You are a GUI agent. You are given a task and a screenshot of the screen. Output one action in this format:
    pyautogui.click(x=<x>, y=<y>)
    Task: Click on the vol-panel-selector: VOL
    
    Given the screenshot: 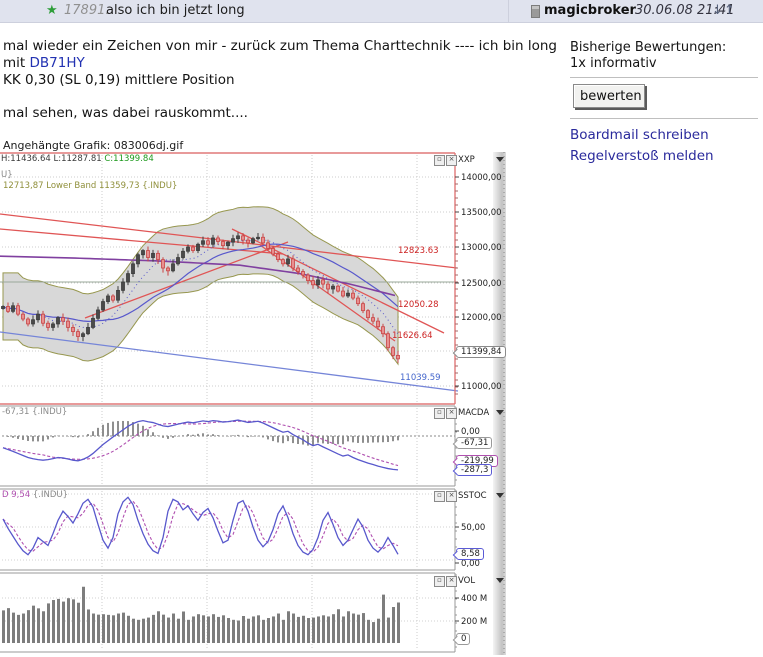 What is the action you would take?
    pyautogui.click(x=467, y=581)
    